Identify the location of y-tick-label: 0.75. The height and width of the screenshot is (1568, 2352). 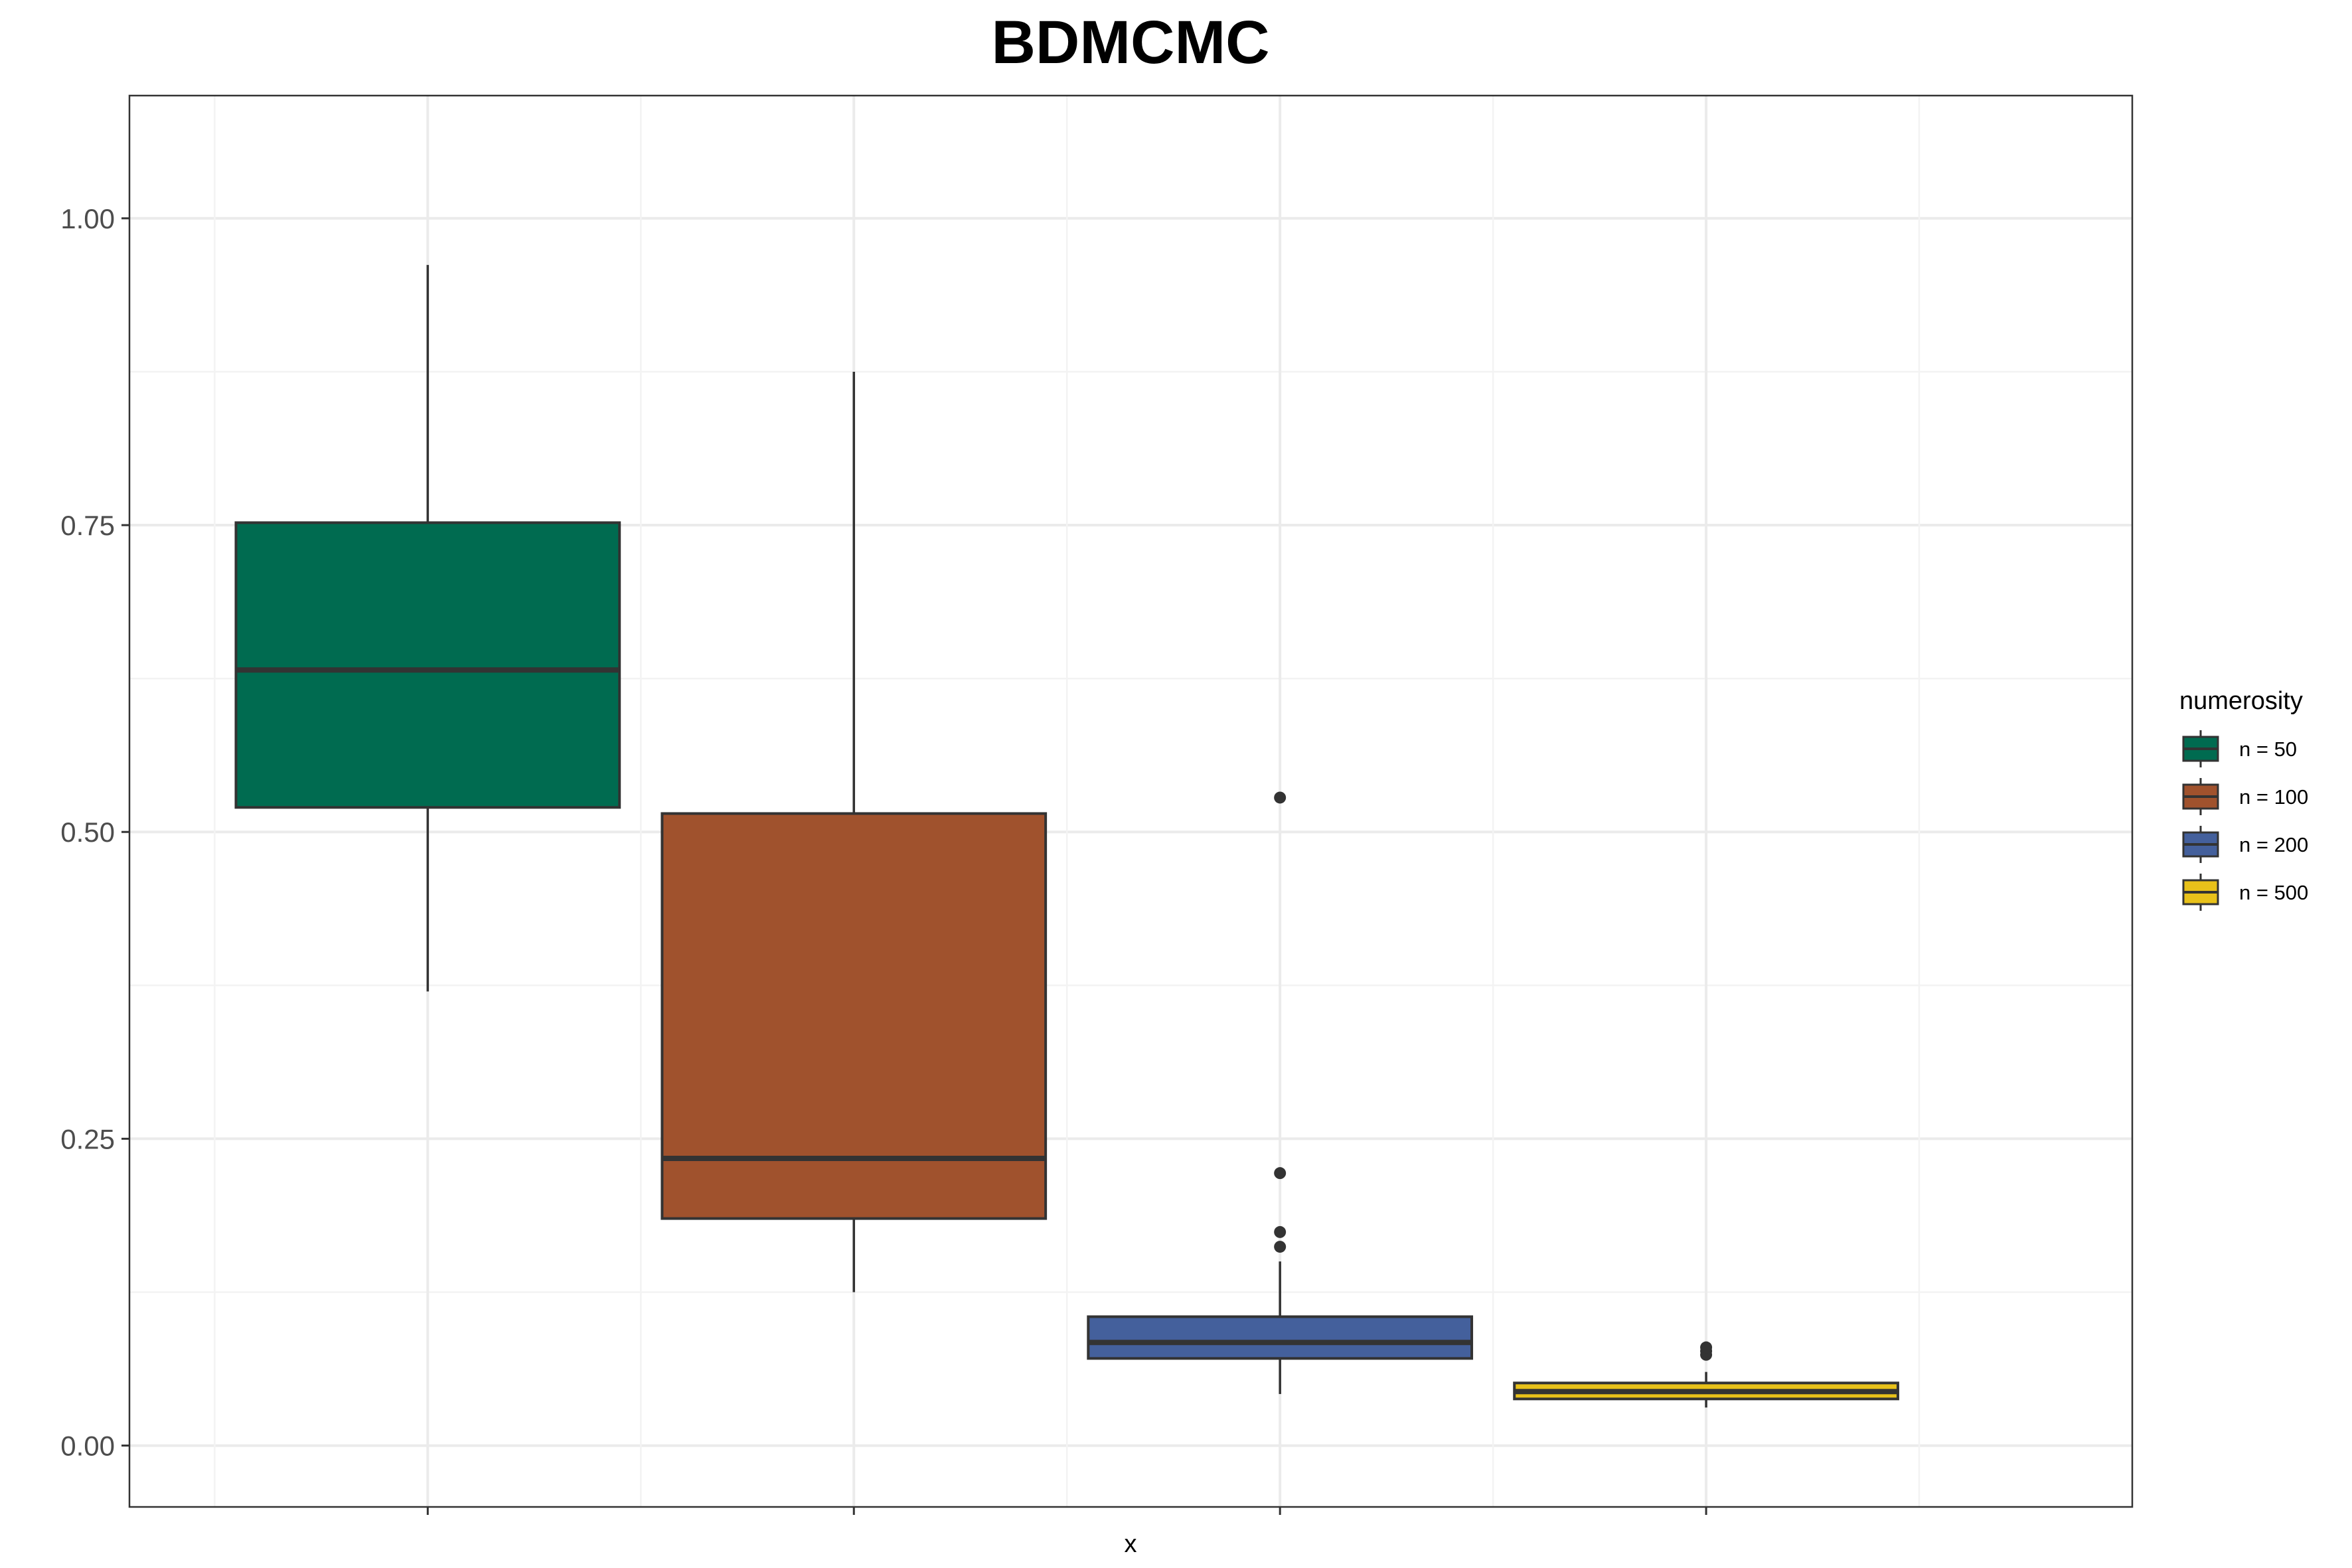
(88, 526).